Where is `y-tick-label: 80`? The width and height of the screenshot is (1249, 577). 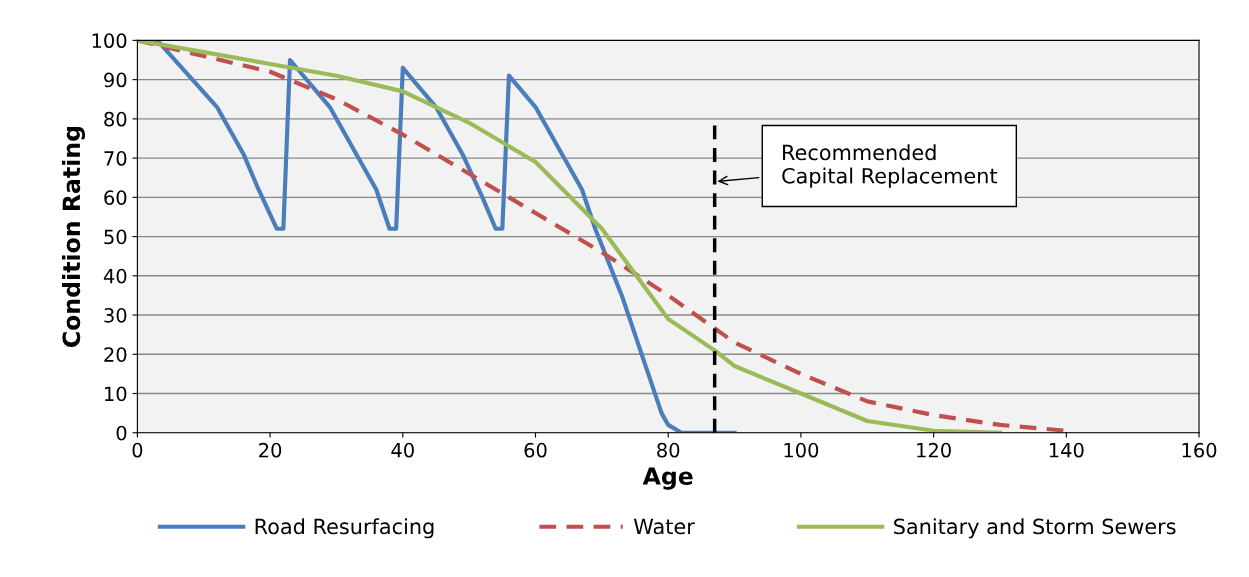
y-tick-label: 80 is located at coordinates (115, 119).